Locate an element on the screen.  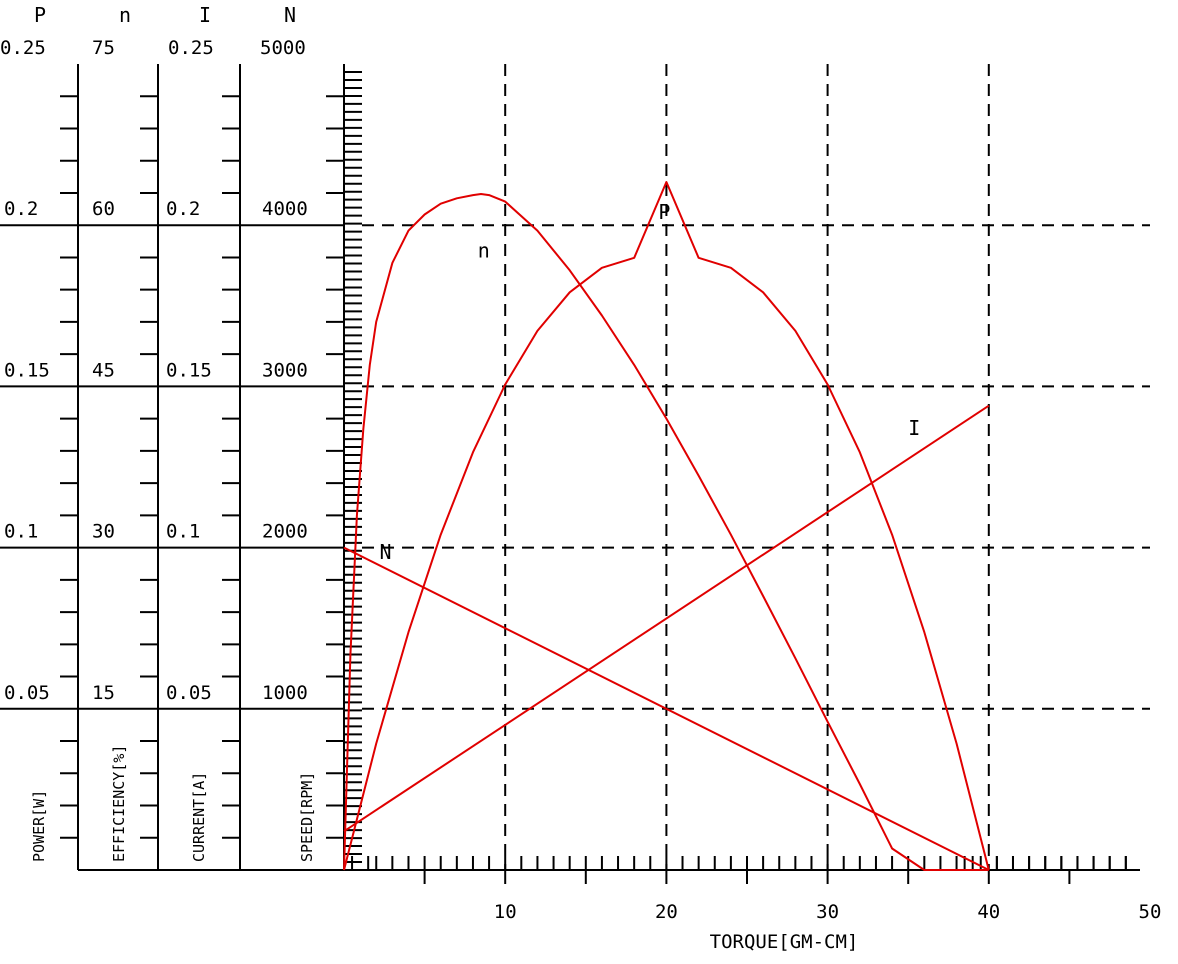
axis-name: SPEED[RPM] is located at coordinates (307, 817).